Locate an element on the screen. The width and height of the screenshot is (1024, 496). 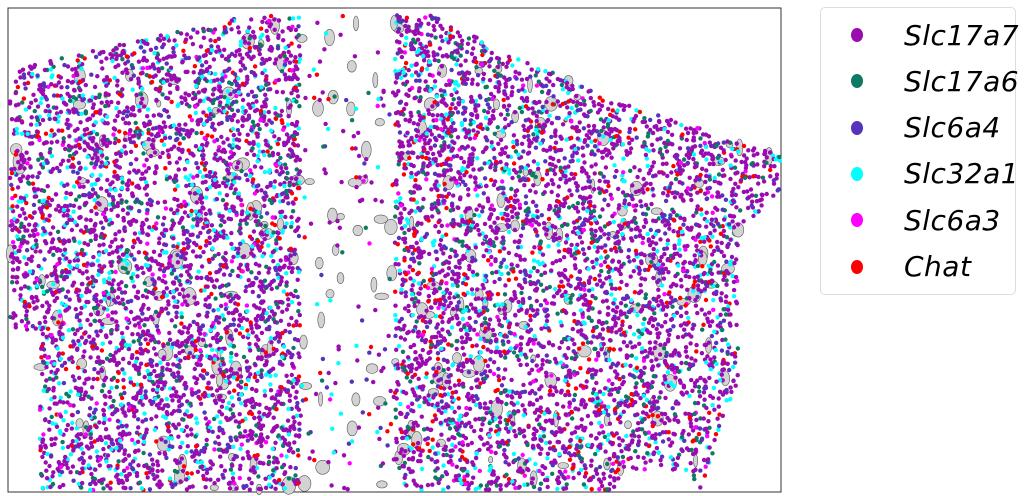
cell-outline is located at coordinates (379, 122).